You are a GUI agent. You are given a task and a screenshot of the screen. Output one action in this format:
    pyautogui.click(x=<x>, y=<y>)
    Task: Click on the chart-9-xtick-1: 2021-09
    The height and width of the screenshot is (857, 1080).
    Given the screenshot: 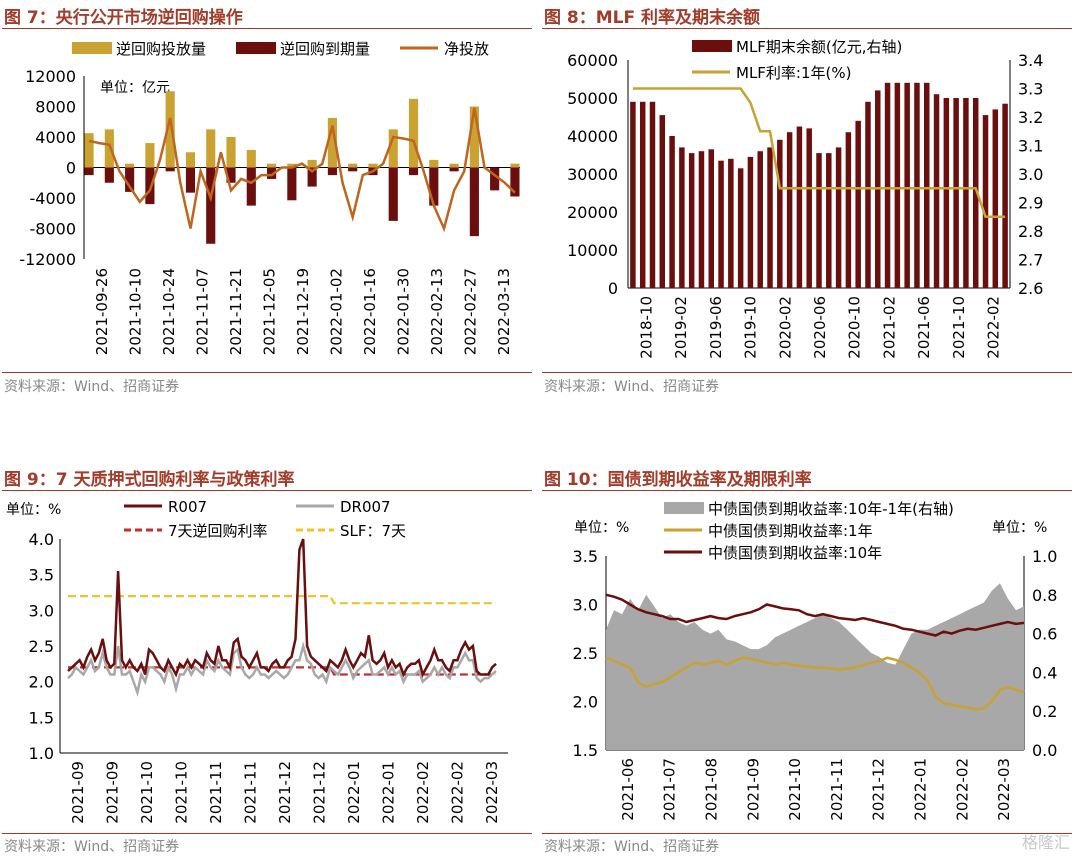 What is the action you would take?
    pyautogui.click(x=113, y=792)
    